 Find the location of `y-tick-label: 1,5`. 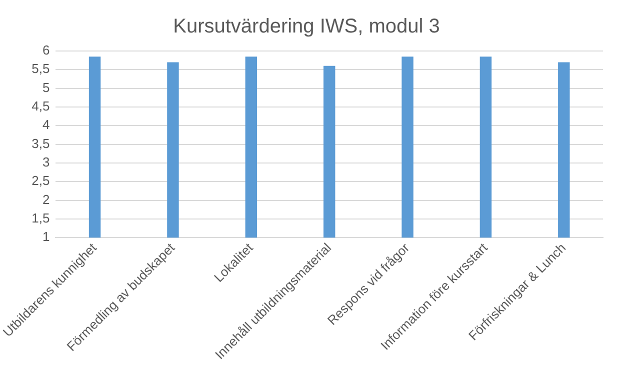

y-tick-label: 1,5 is located at coordinates (41, 218).